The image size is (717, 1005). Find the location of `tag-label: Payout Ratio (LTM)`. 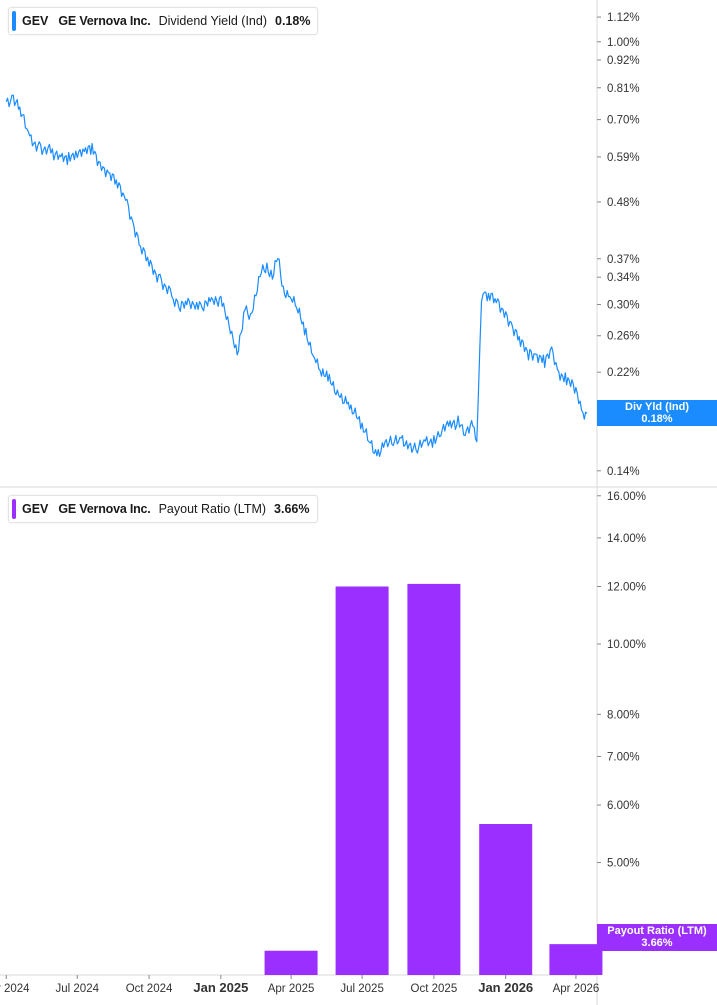

tag-label: Payout Ratio (LTM) is located at coordinates (657, 931).